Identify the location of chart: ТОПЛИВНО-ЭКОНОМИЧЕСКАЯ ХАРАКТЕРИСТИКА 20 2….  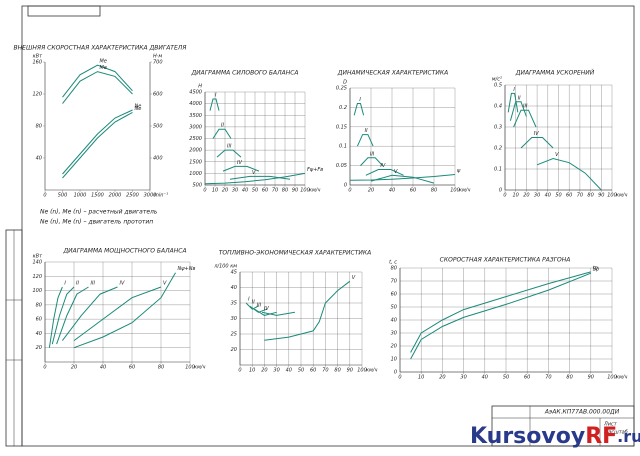
(295, 312).